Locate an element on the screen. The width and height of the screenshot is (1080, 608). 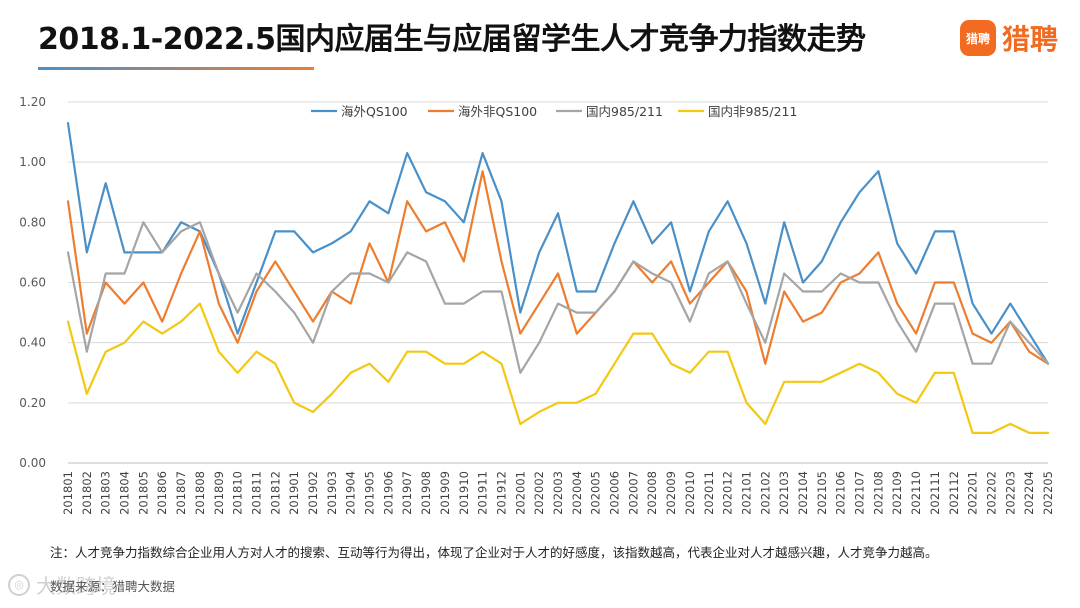
x-tick-label: 202107 is located at coordinates (860, 493).